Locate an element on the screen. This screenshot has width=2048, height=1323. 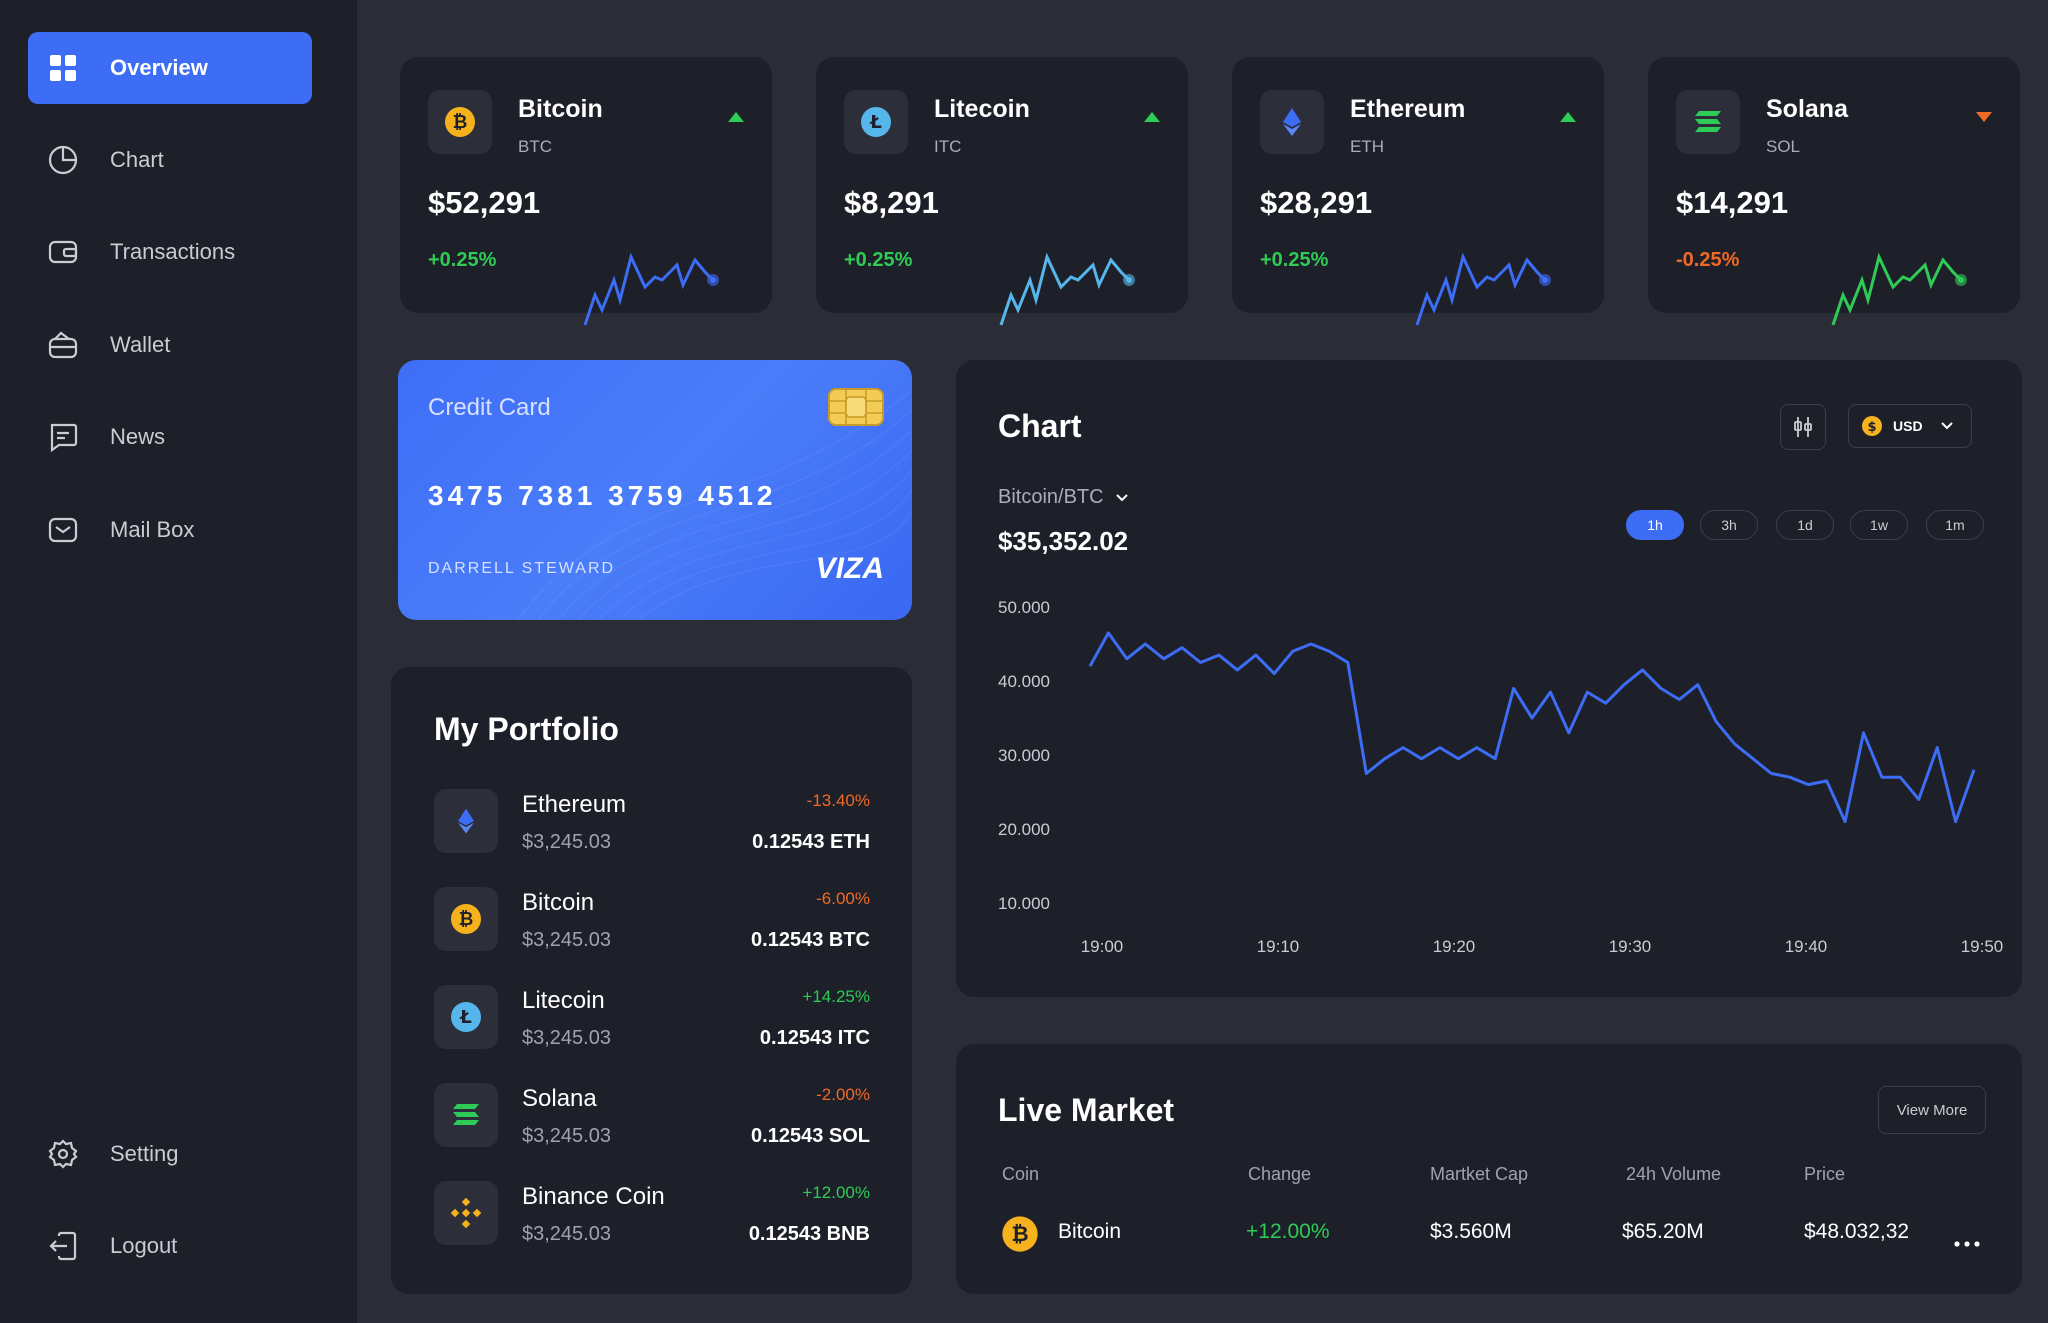
nav-label: Overview is located at coordinates (159, 67).